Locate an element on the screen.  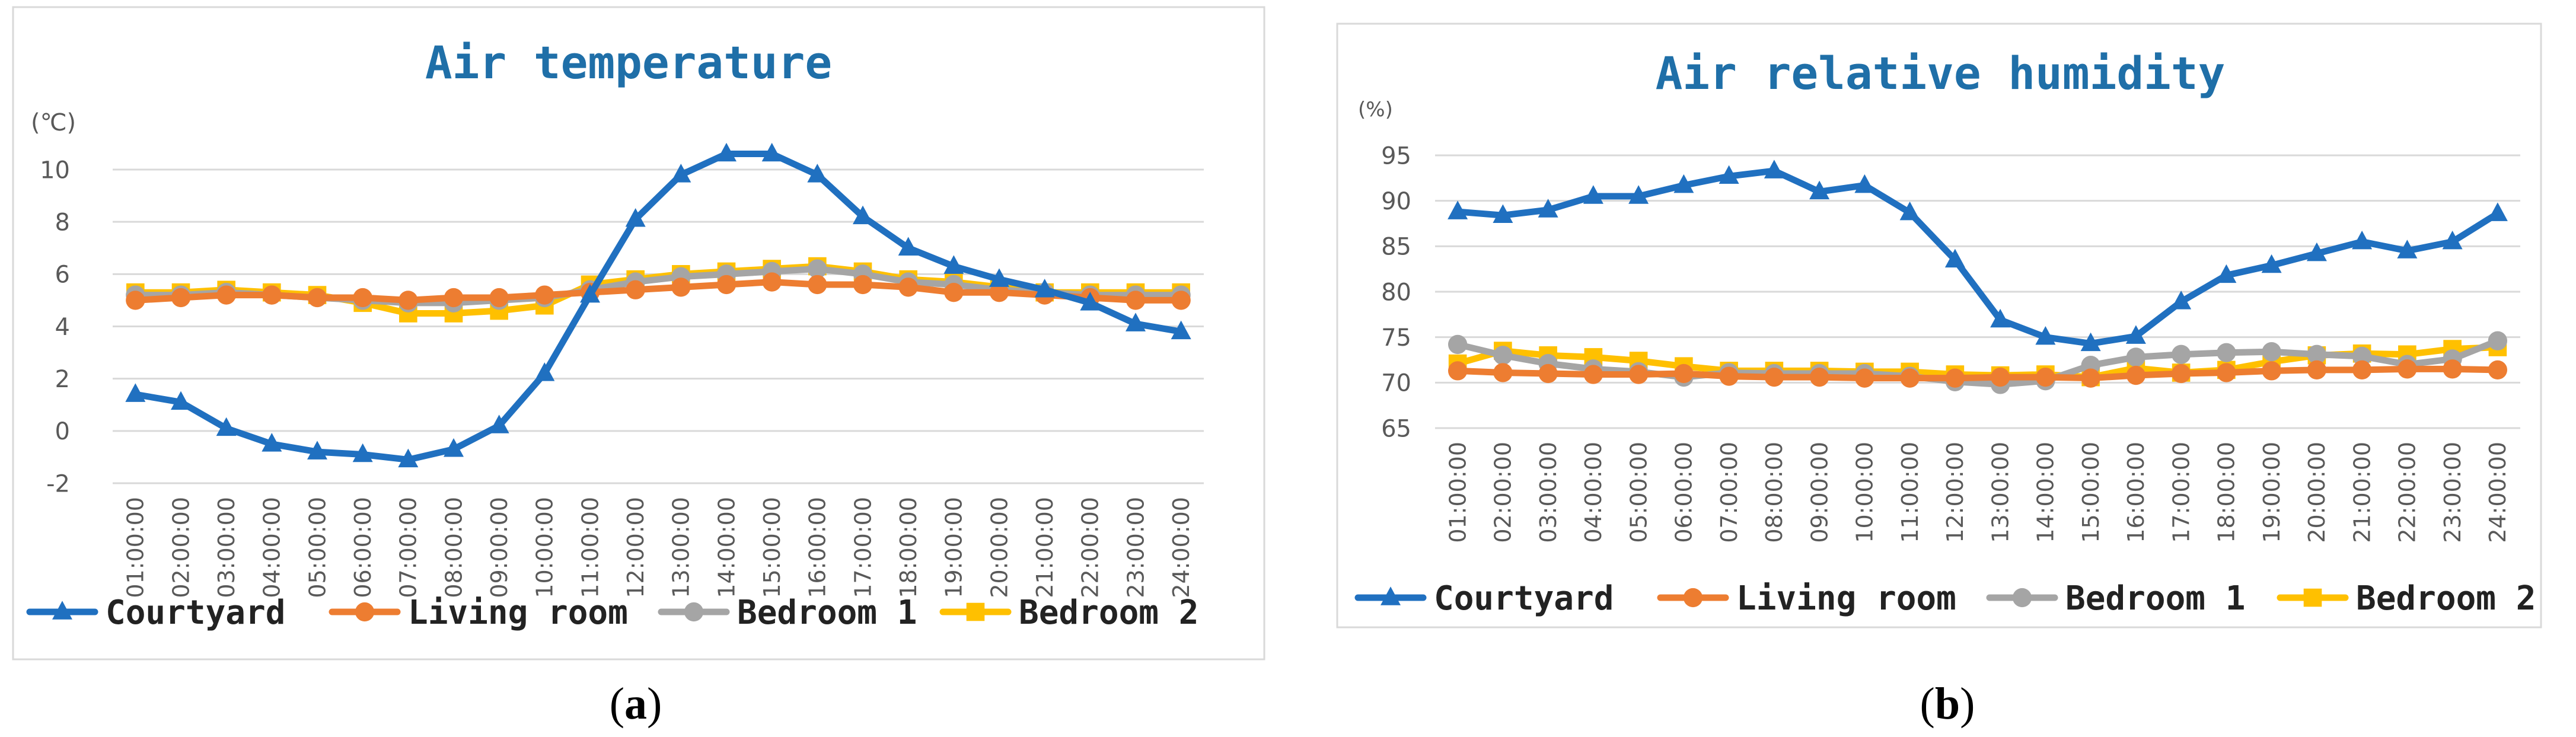
x-tick-a-3: 04:00:00 is located at coordinates (272, 547).